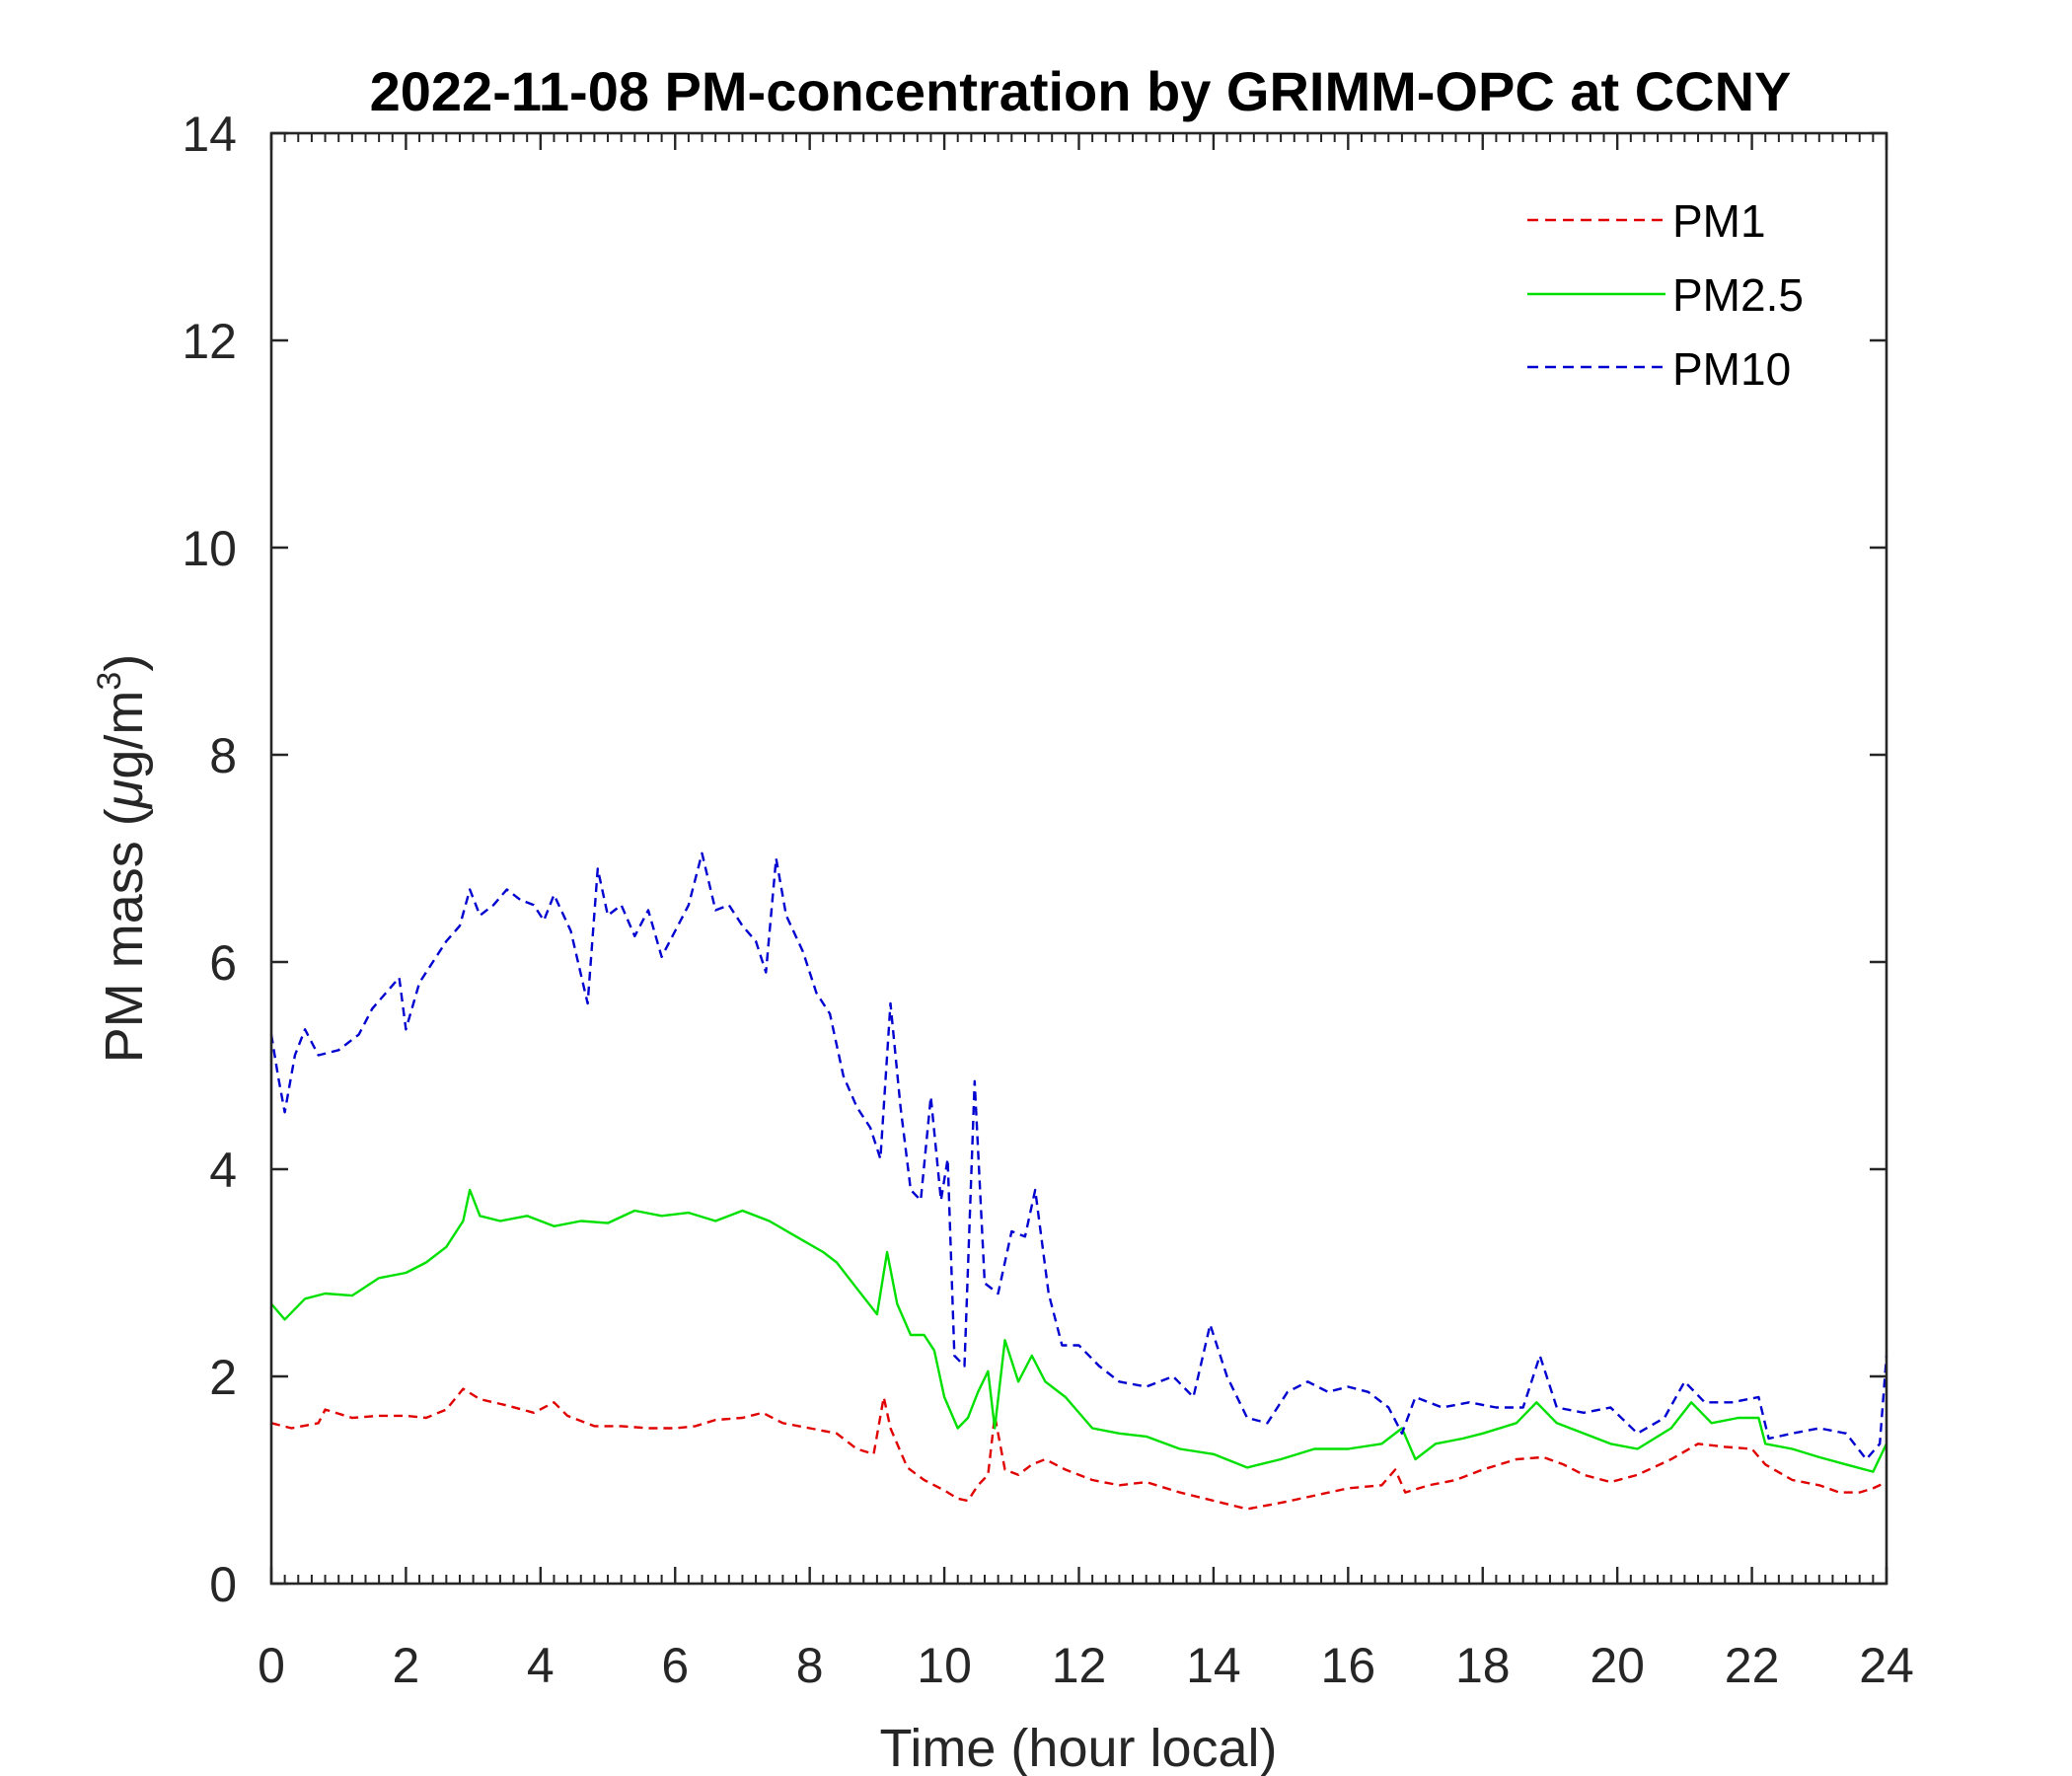 The height and width of the screenshot is (1776, 2072). What do you see at coordinates (1078, 1449) in the screenshot?
I see `series-line-pm1` at bounding box center [1078, 1449].